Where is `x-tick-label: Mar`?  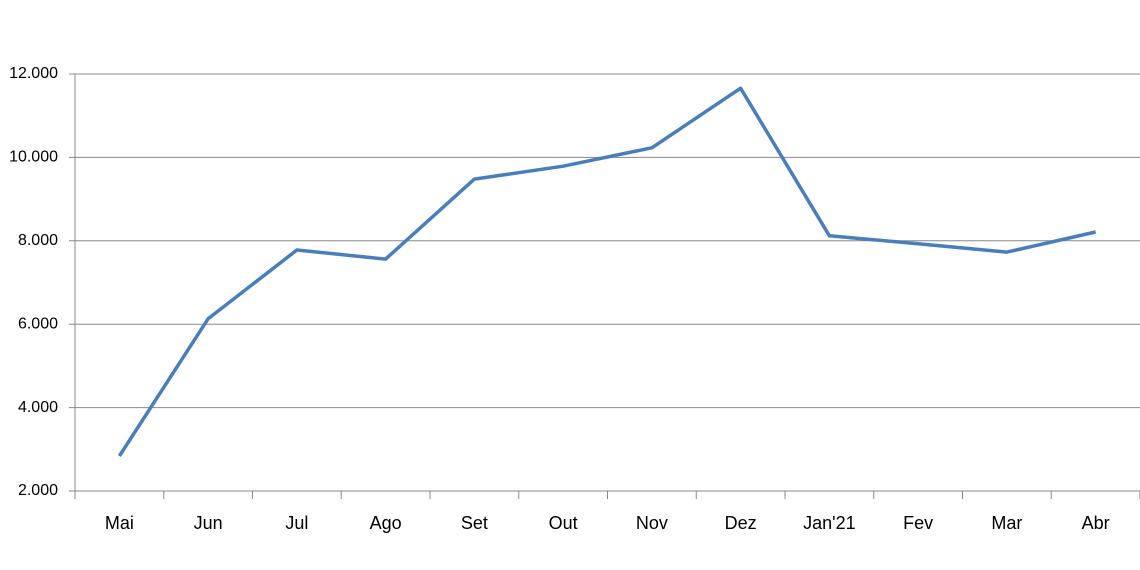
x-tick-label: Mar is located at coordinates (1006, 523).